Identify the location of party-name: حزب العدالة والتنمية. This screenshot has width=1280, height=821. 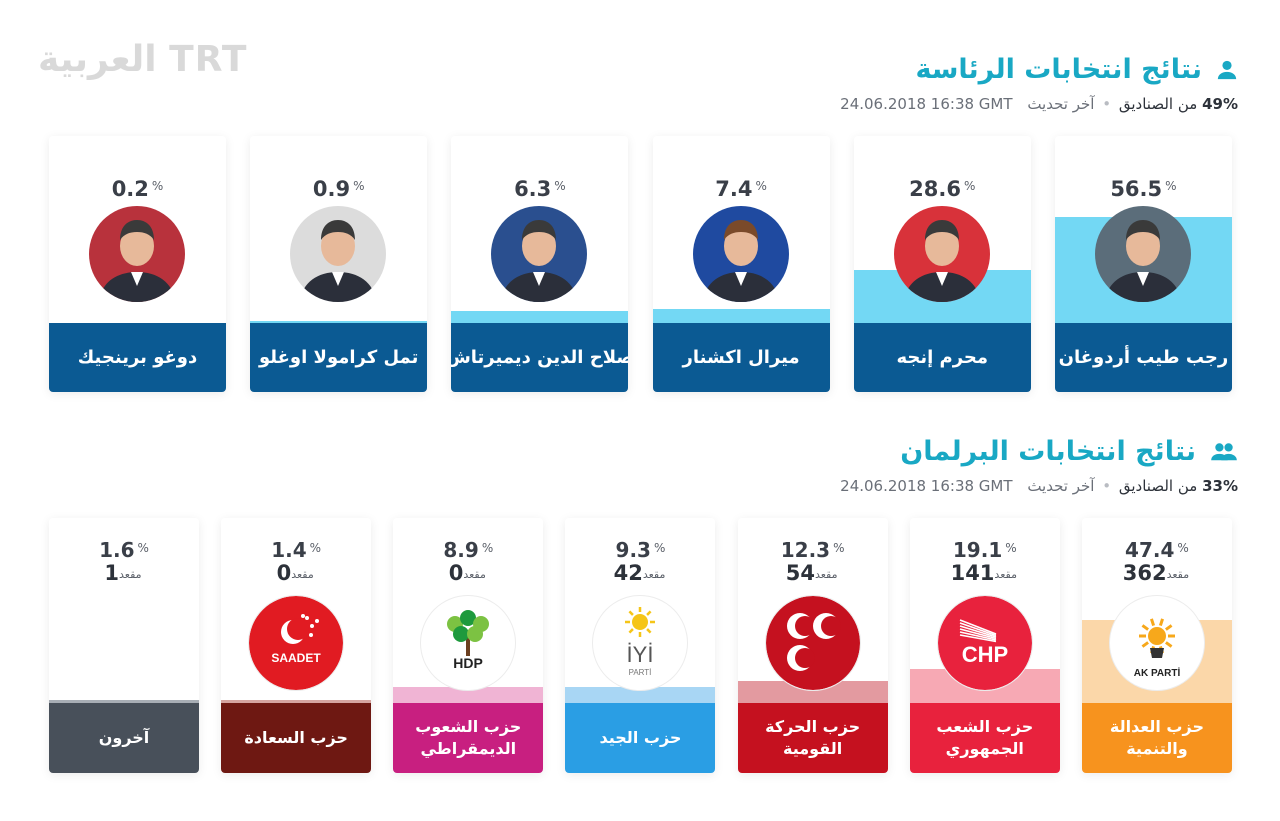
(1156, 738).